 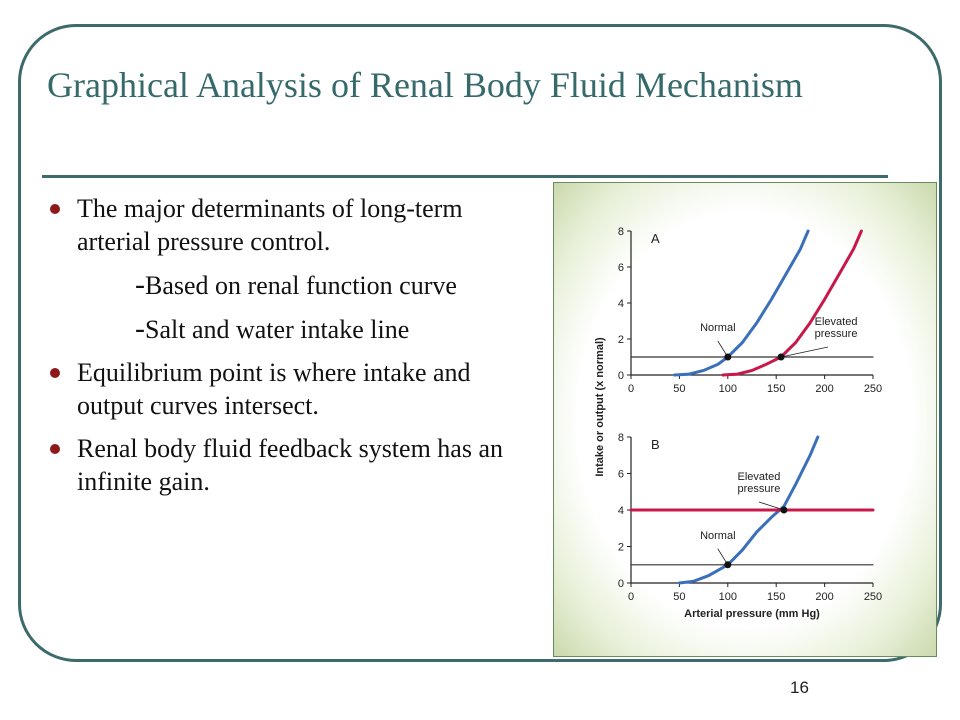 What do you see at coordinates (465, 176) in the screenshot?
I see `title-divider` at bounding box center [465, 176].